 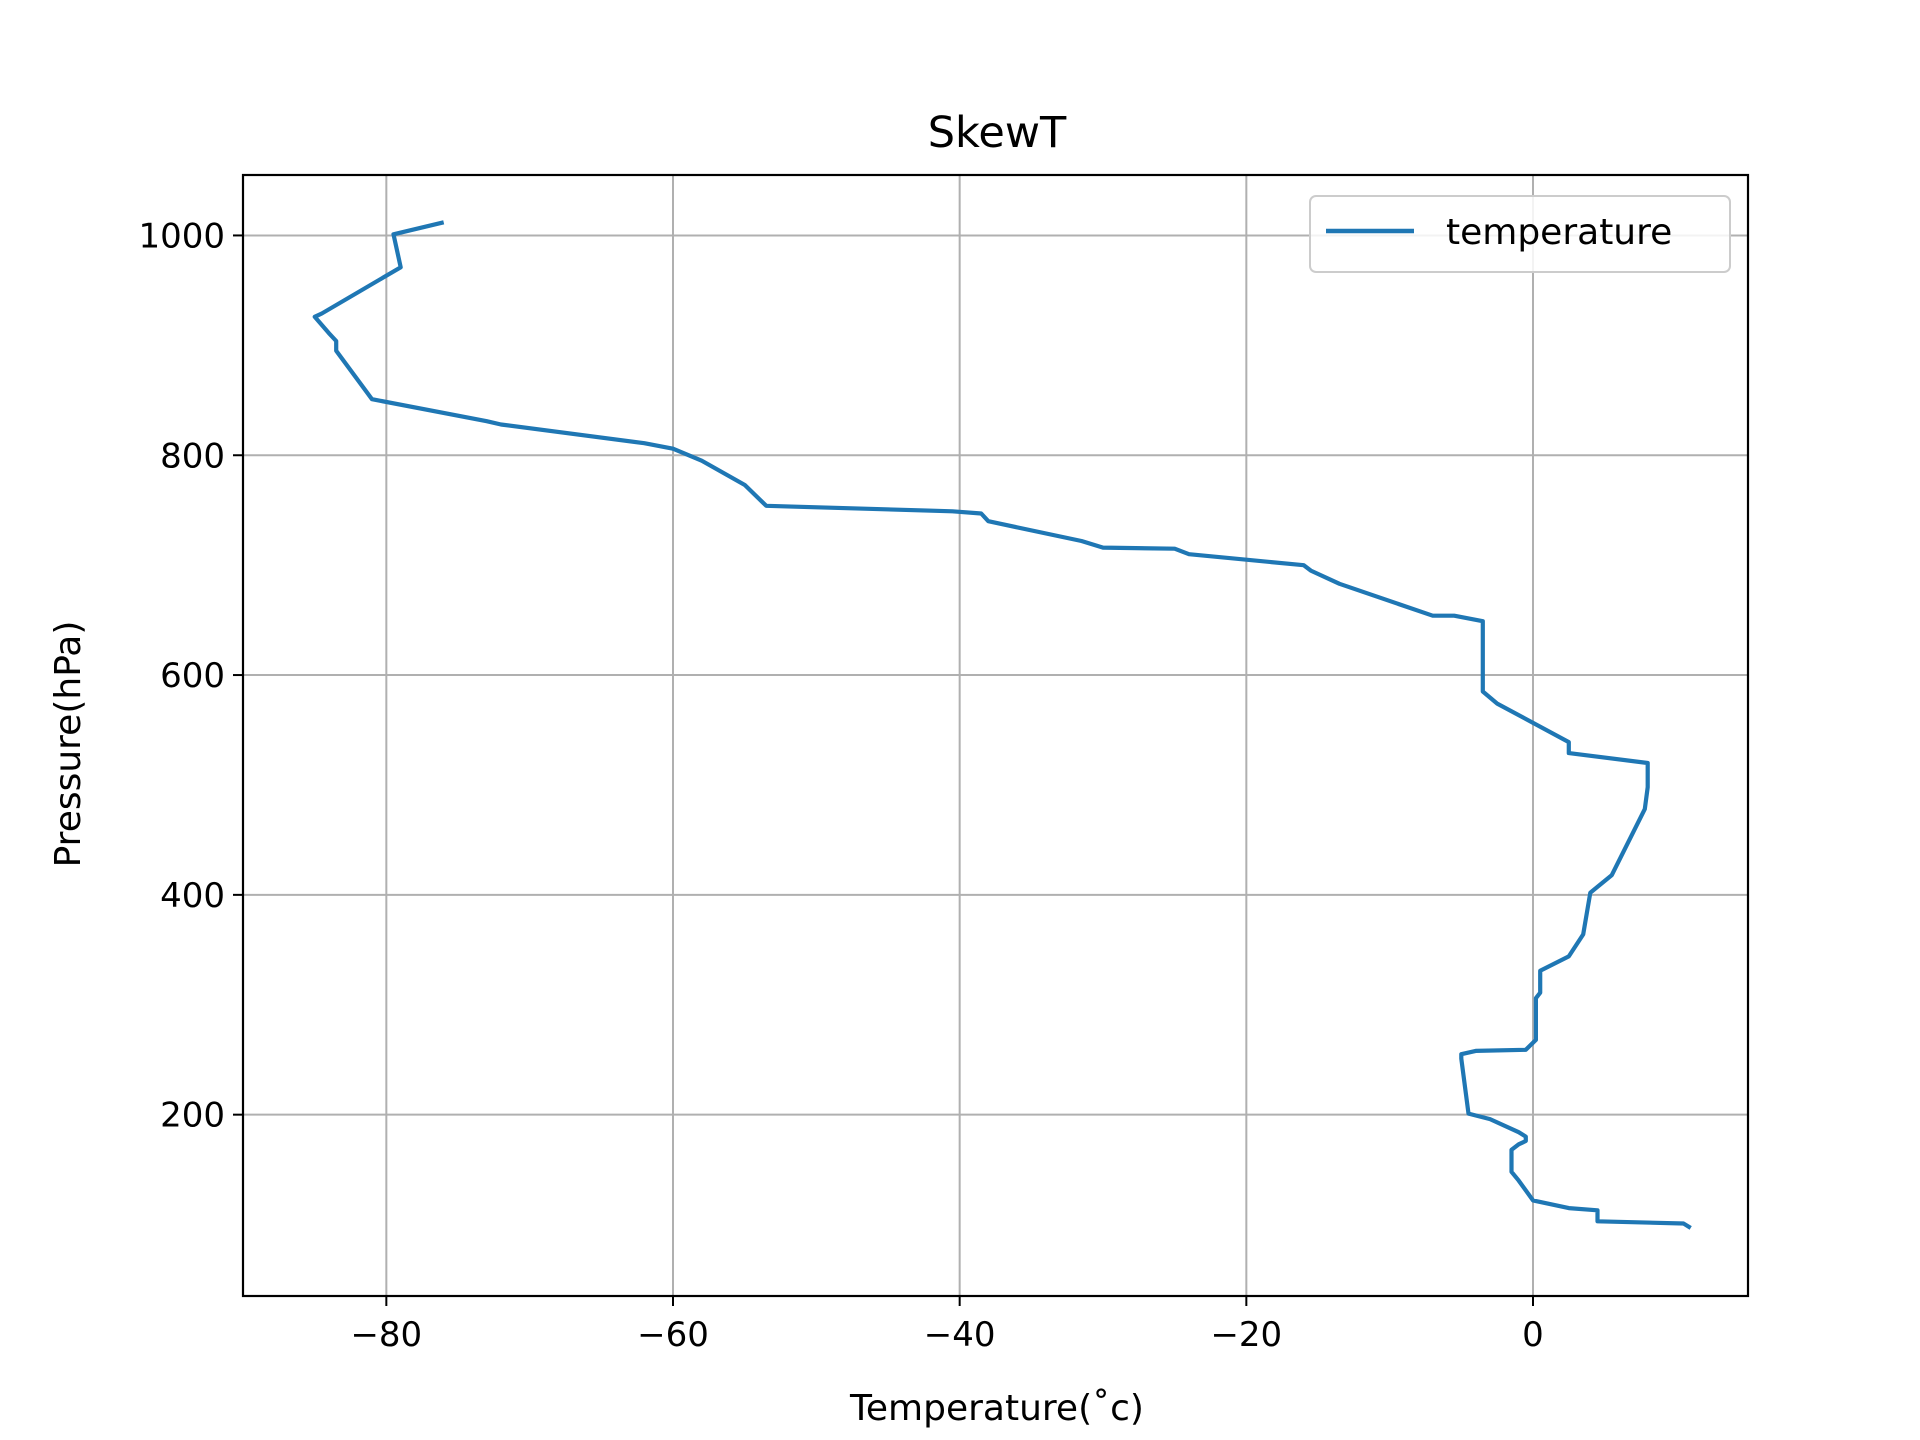 I want to click on y-axis-label: Pressure(hPa), so click(x=68, y=744).